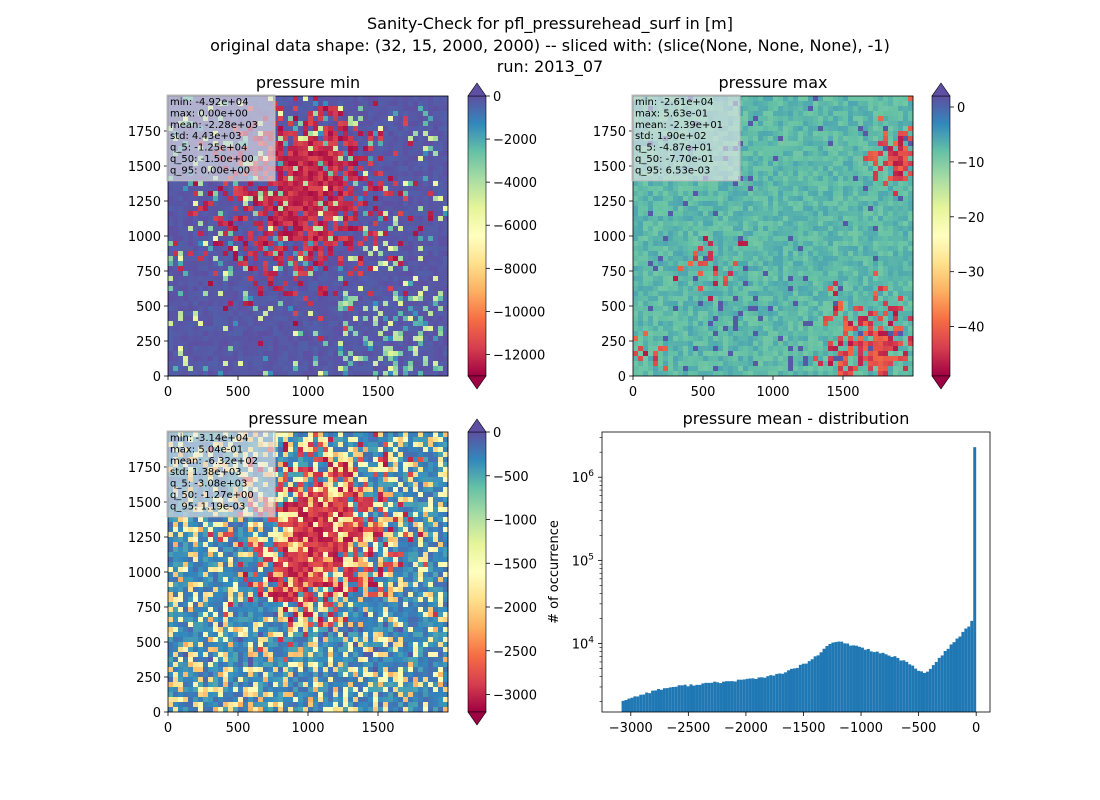  I want to click on colorbar-tick-label: −8000, so click(515, 269).